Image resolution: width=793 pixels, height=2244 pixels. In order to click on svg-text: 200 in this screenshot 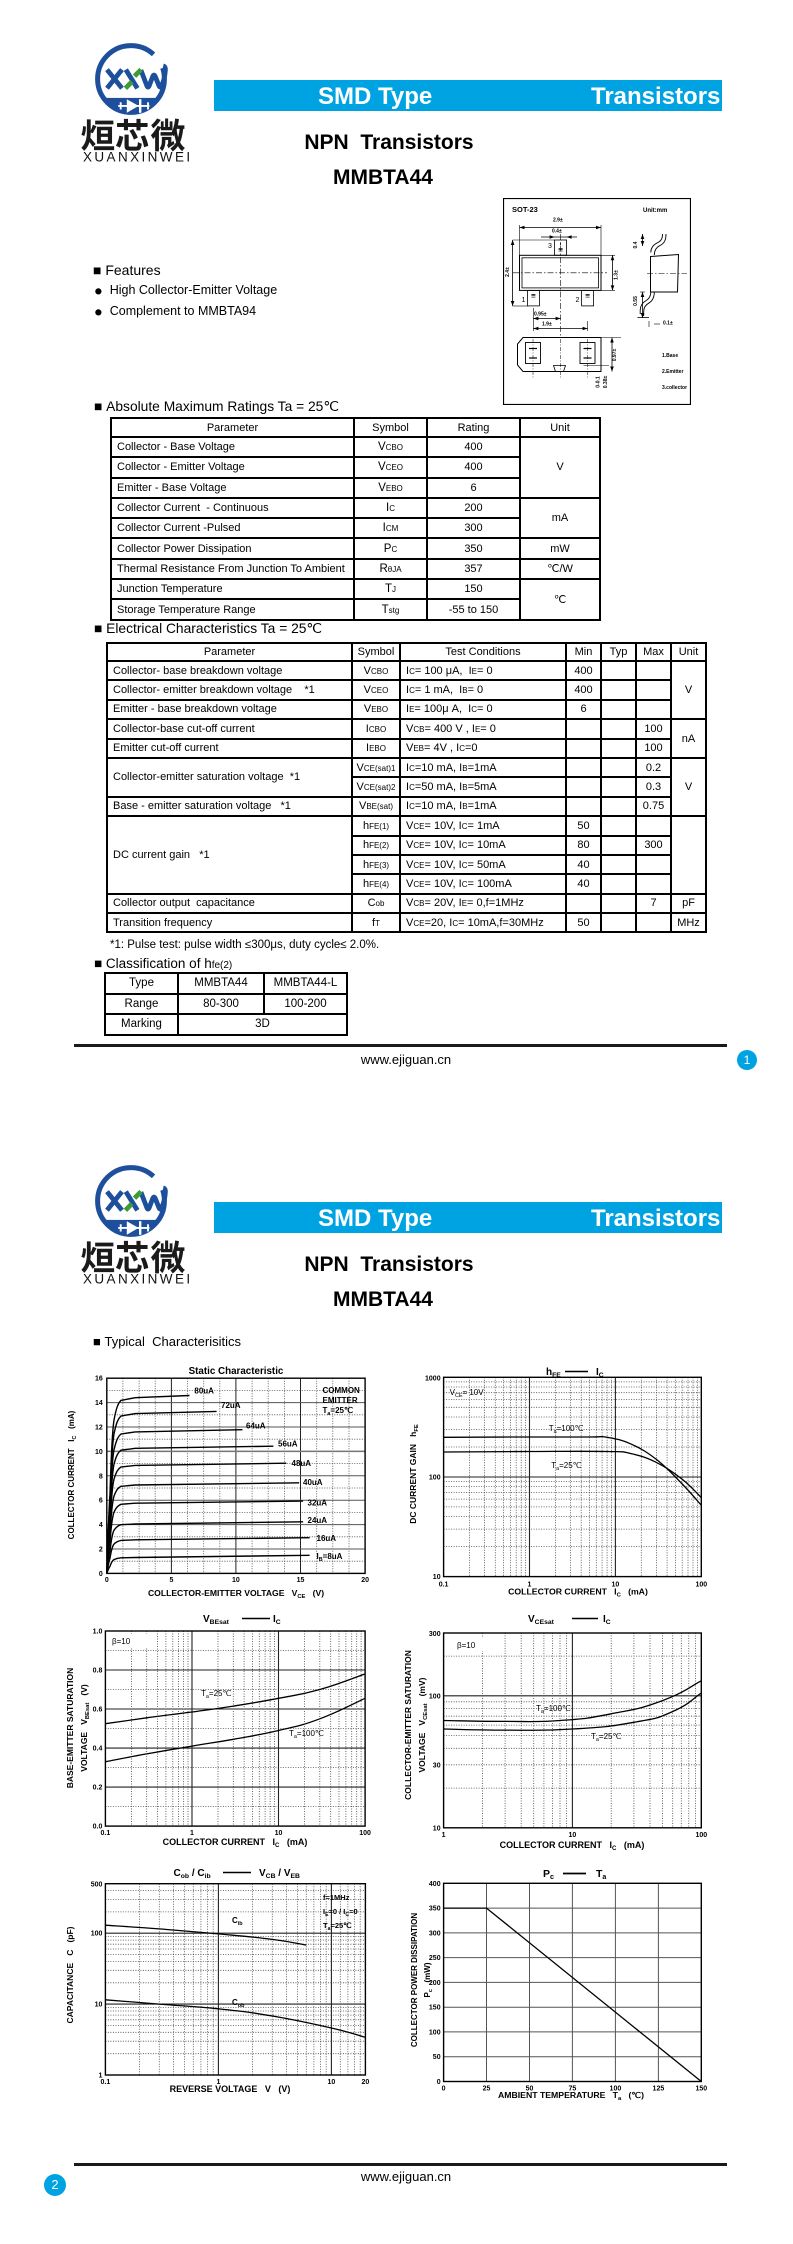, I will do `click(435, 1983)`.